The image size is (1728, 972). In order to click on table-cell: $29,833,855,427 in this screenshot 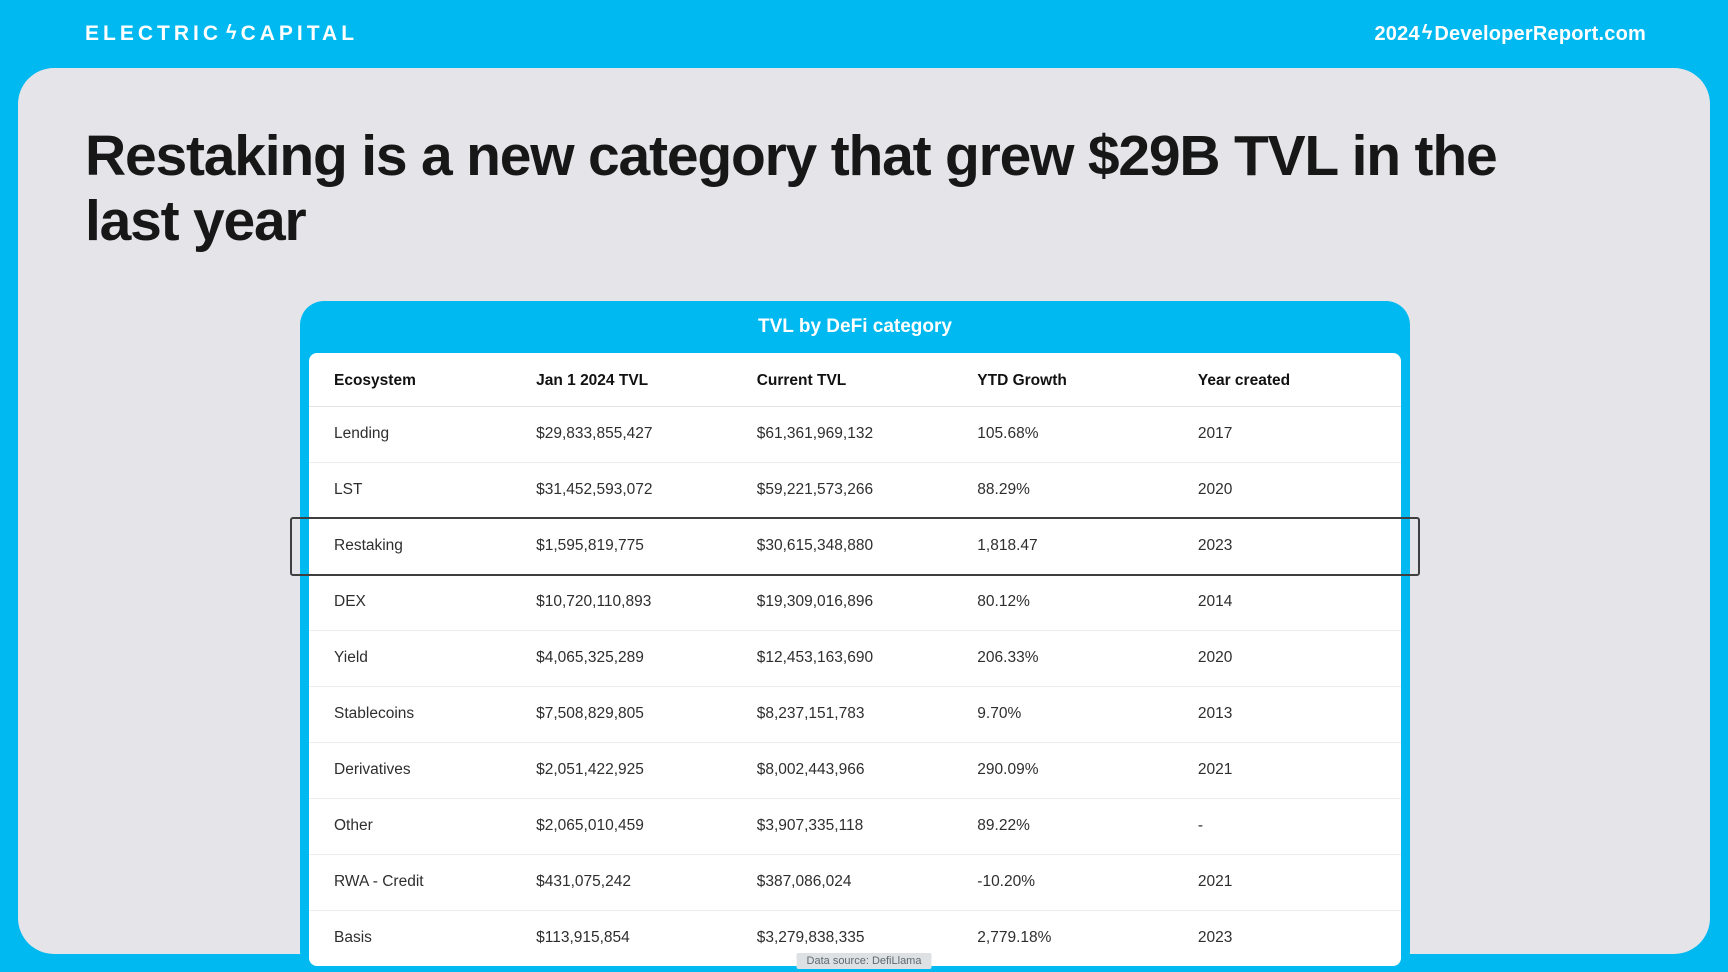, I will do `click(646, 434)`.